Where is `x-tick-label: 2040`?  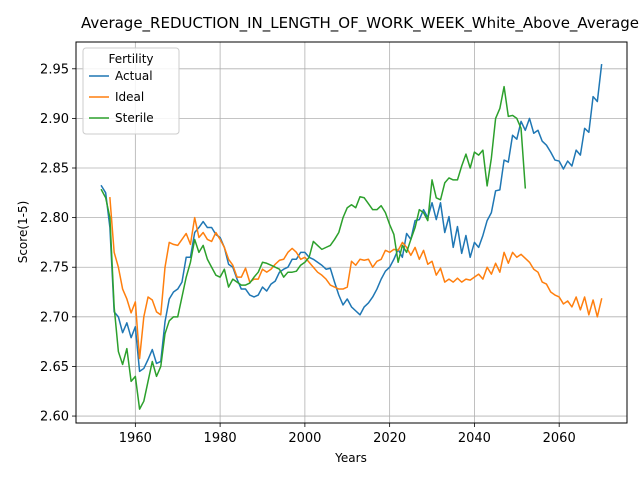 x-tick-label: 2040 is located at coordinates (474, 438).